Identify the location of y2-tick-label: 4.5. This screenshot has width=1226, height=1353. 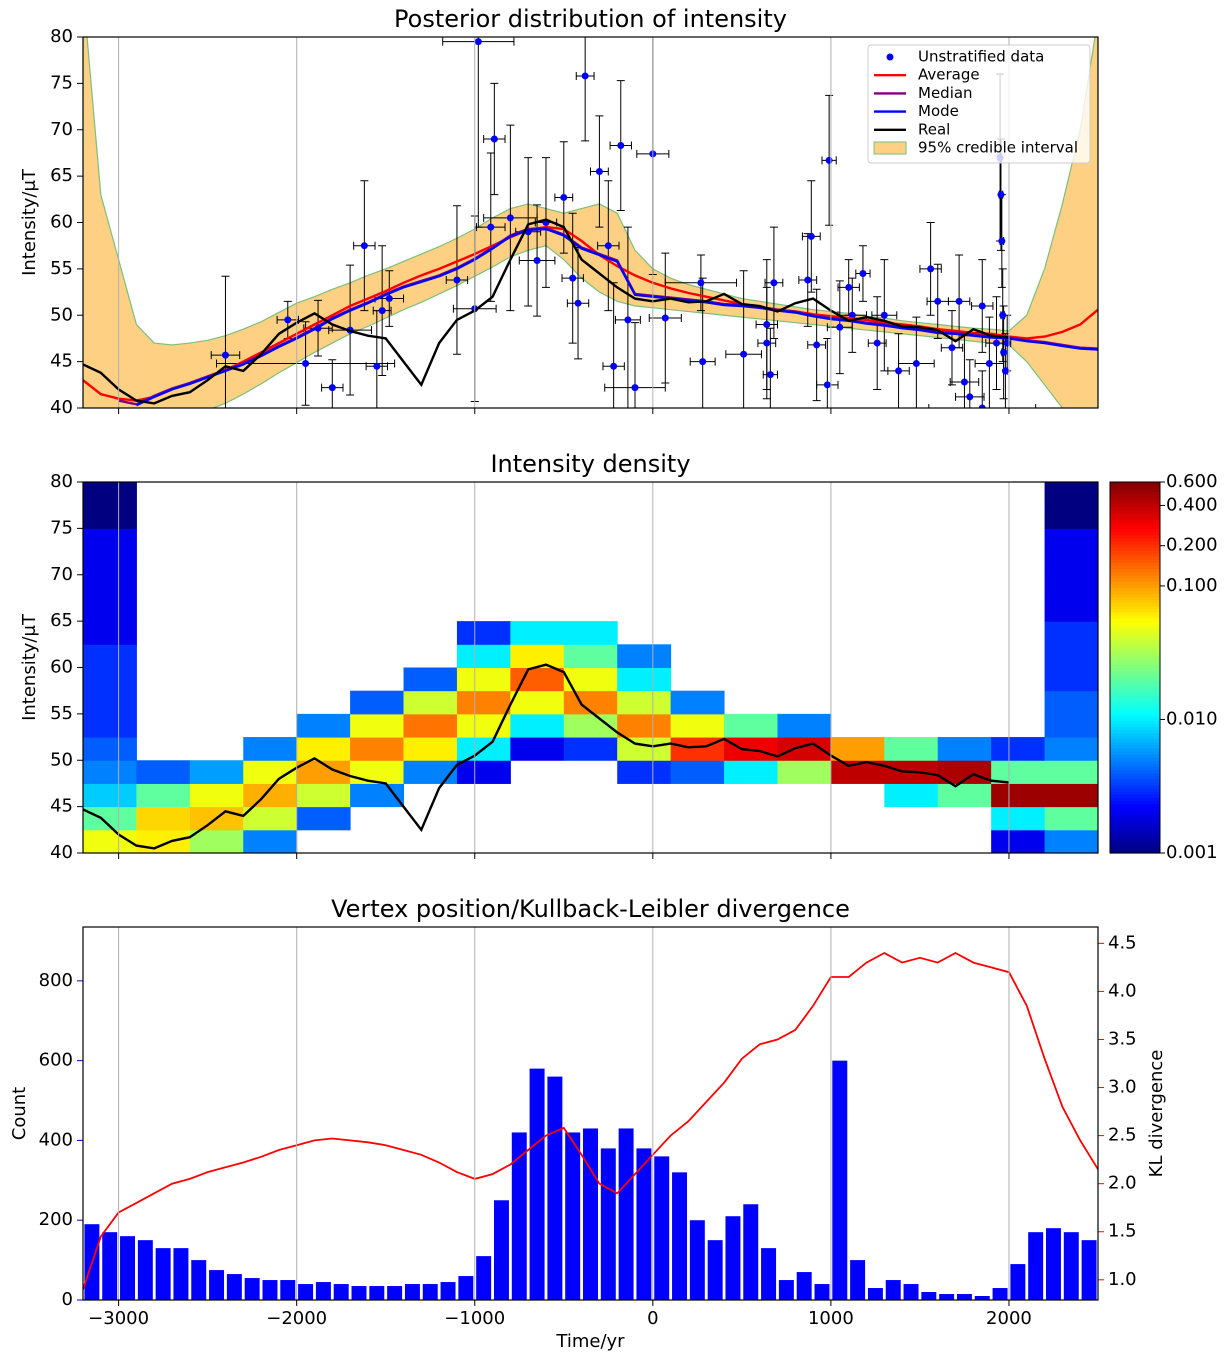
(1122, 942).